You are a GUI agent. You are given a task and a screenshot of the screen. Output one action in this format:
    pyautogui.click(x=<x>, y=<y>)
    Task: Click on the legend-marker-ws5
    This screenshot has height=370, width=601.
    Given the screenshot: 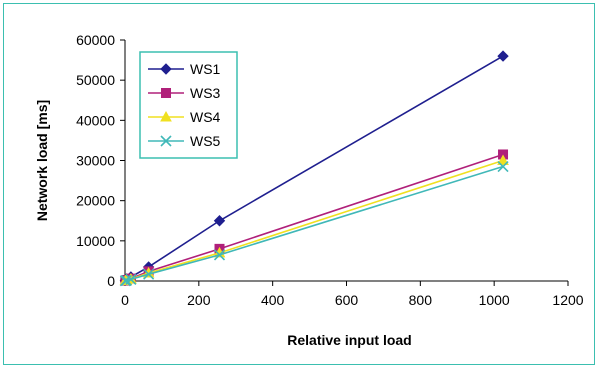 What is the action you would take?
    pyautogui.click(x=166, y=141)
    